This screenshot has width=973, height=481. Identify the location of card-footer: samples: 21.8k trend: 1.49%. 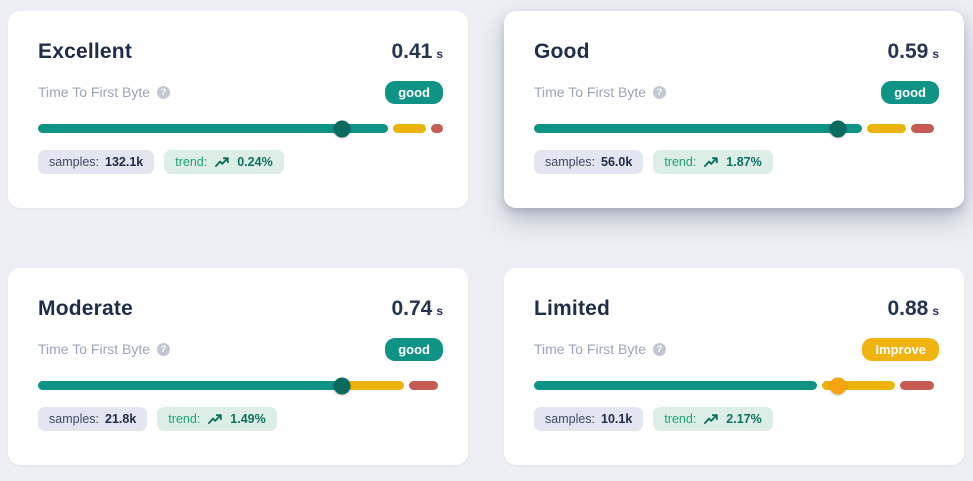
(240, 419).